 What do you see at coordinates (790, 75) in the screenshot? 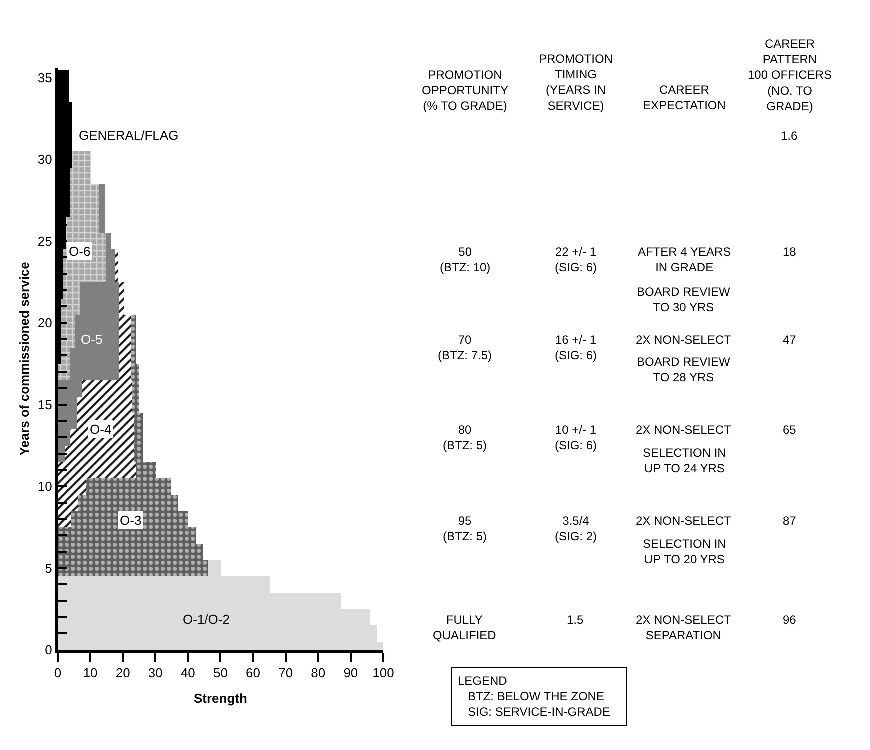
I see `text: CAREER PATTERN 100 OFFICERS (NO. TO GRADE)` at bounding box center [790, 75].